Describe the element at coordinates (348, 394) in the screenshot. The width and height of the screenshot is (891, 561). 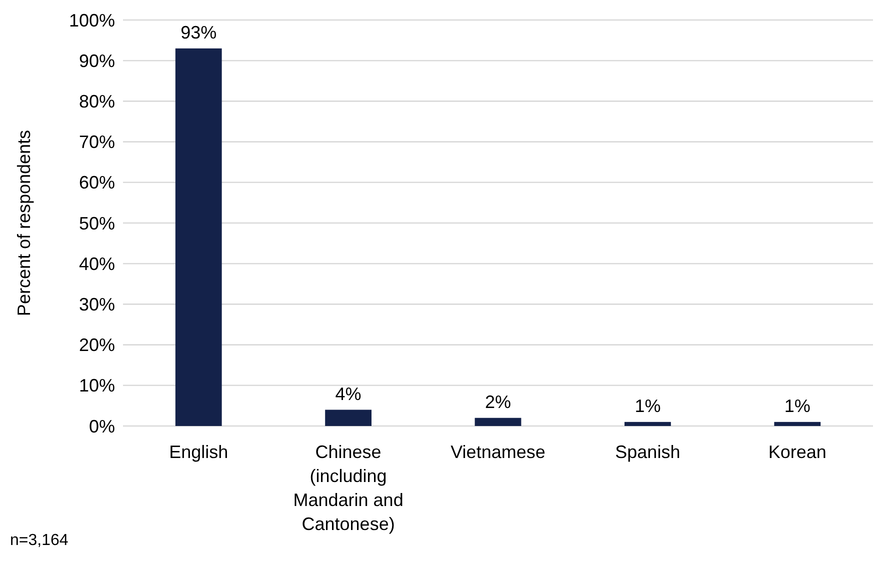
I see `data-label: 4%` at that location.